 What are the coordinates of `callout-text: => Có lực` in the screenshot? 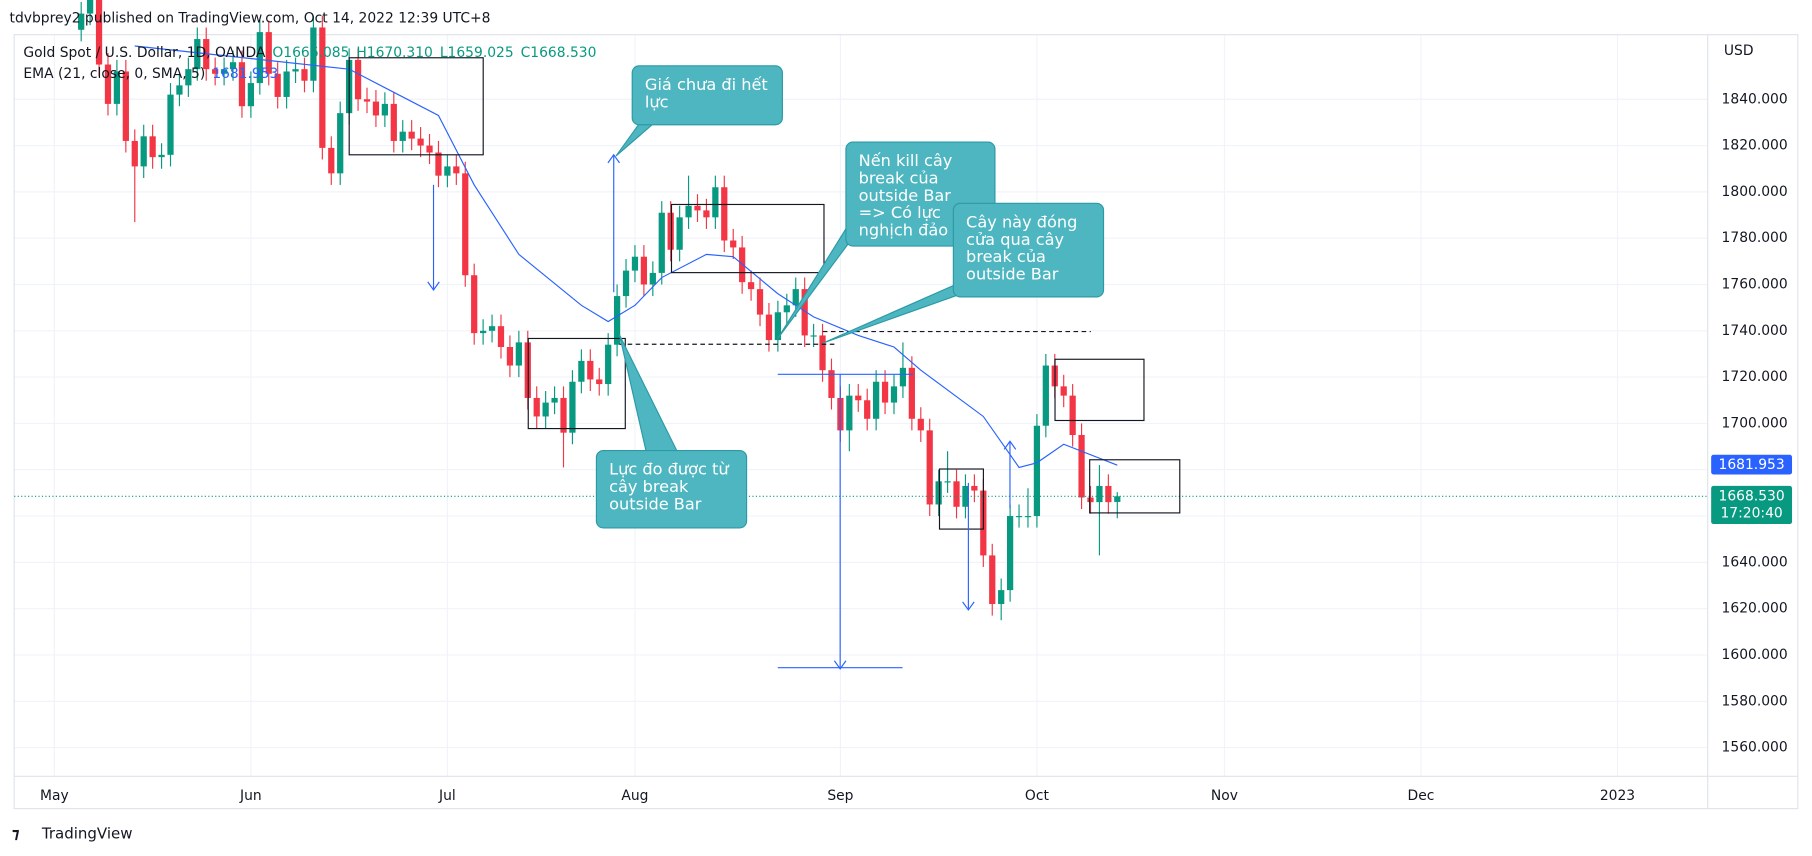 It's located at (900, 212).